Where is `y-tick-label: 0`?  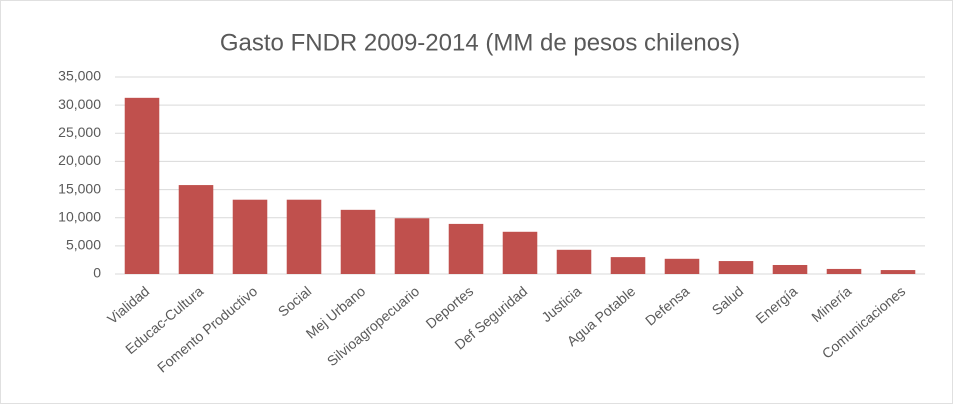 y-tick-label: 0 is located at coordinates (97, 273).